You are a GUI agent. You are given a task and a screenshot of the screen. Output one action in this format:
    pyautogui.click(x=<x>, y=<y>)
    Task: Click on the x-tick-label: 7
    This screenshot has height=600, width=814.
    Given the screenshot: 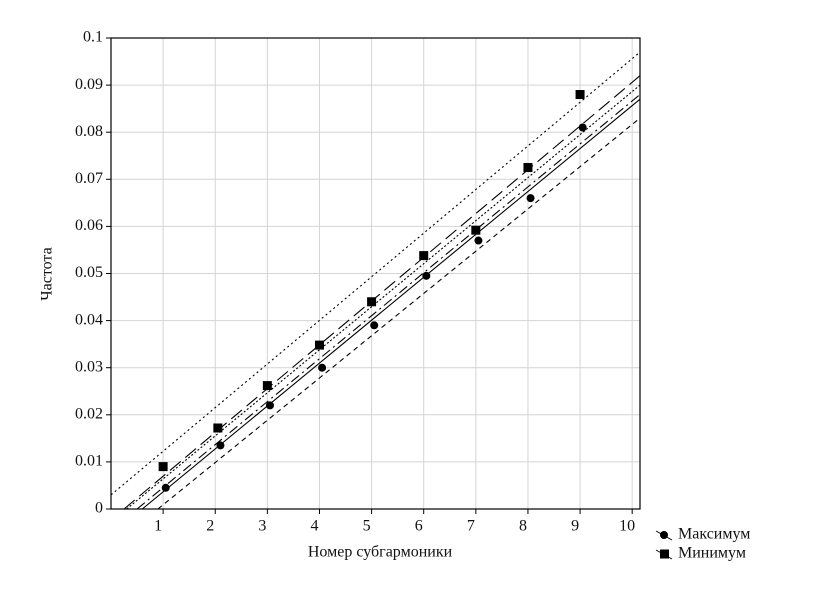 What is the action you would take?
    pyautogui.click(x=471, y=526)
    